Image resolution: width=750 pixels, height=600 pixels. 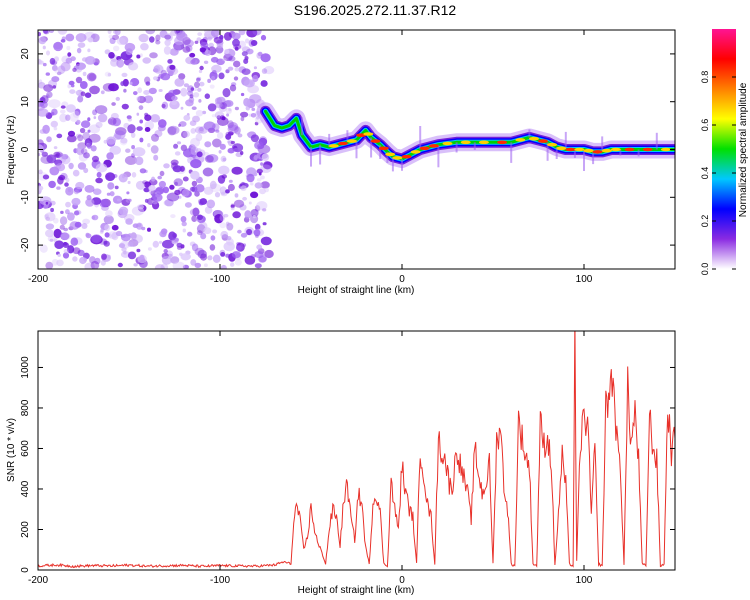 What do you see at coordinates (25, 488) in the screenshot?
I see `y-tick-label: 400` at bounding box center [25, 488].